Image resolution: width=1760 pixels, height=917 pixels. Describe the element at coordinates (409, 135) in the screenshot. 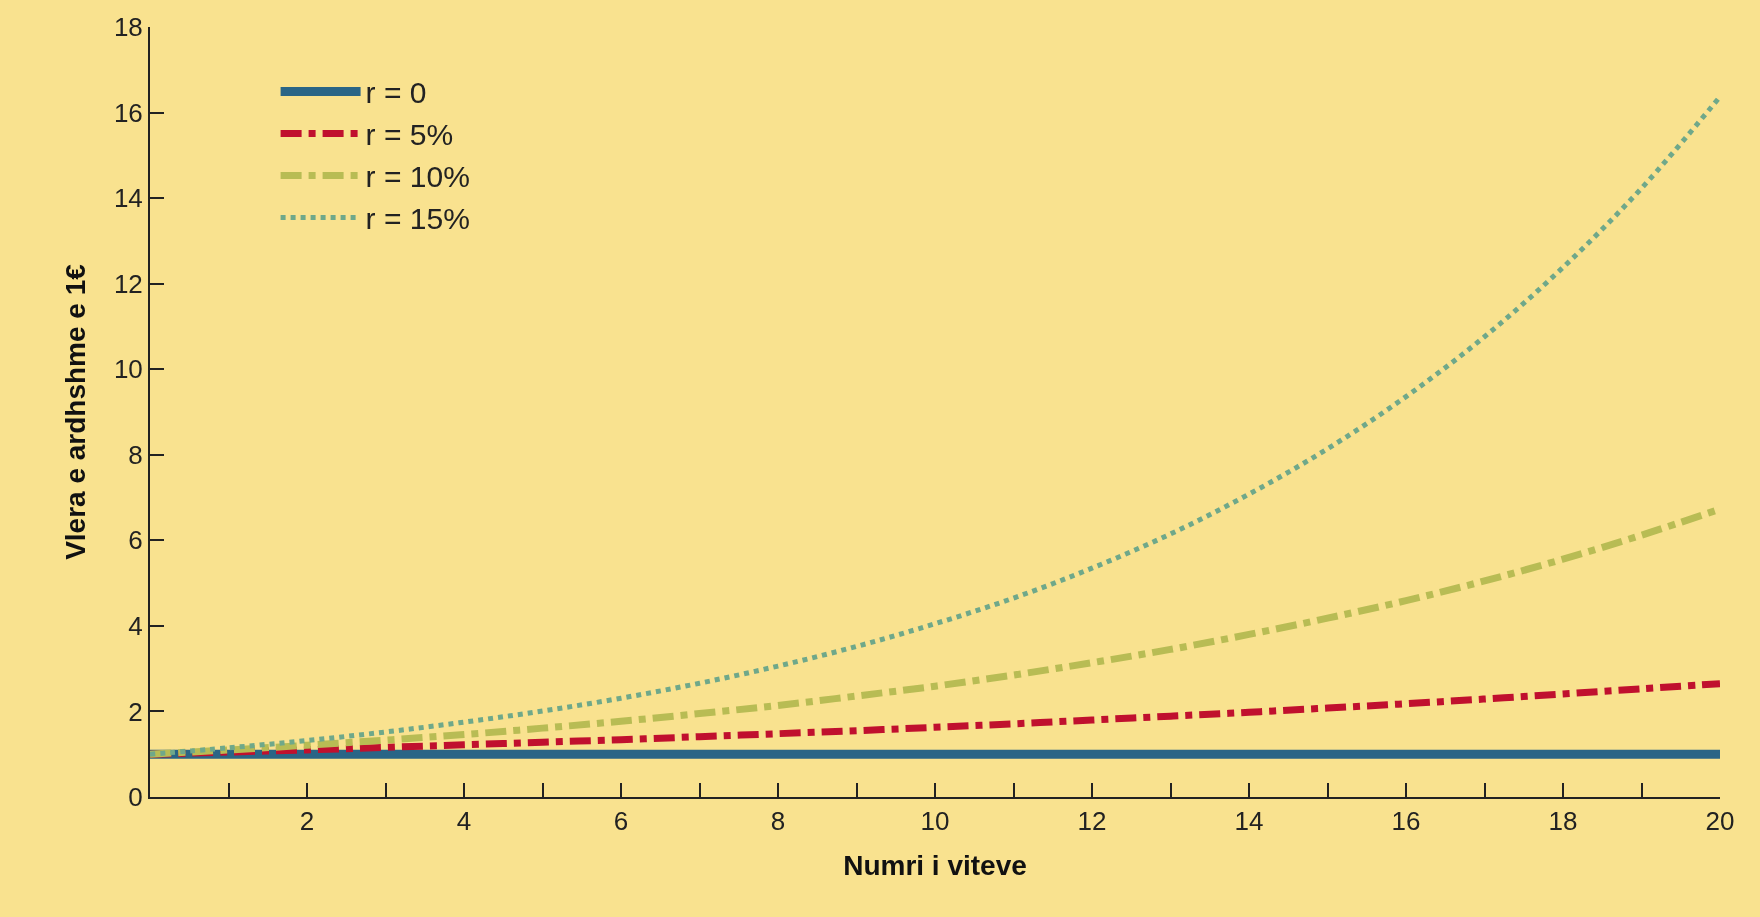

I see `legend-label: r = 5%` at that location.